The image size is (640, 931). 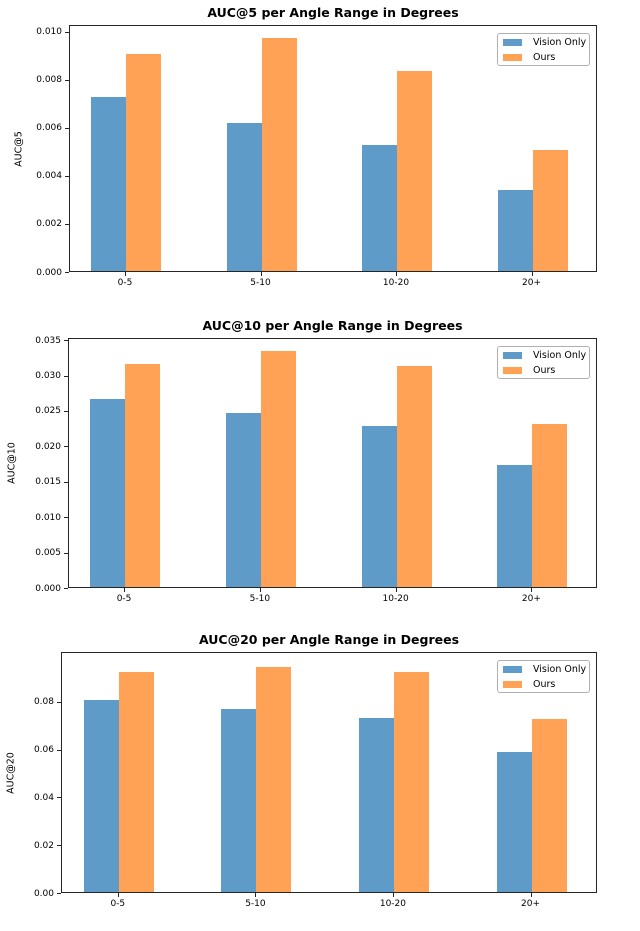 What do you see at coordinates (49, 272) in the screenshot?
I see `y-tick-label: 0.000` at bounding box center [49, 272].